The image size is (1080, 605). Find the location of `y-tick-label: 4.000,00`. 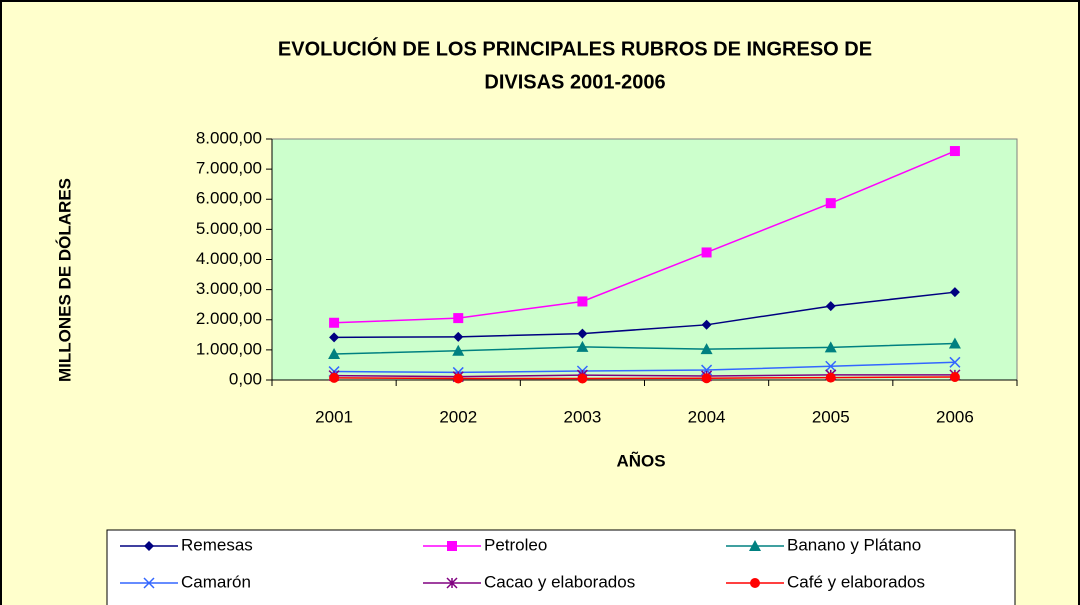

y-tick-label: 4.000,00 is located at coordinates (229, 258).